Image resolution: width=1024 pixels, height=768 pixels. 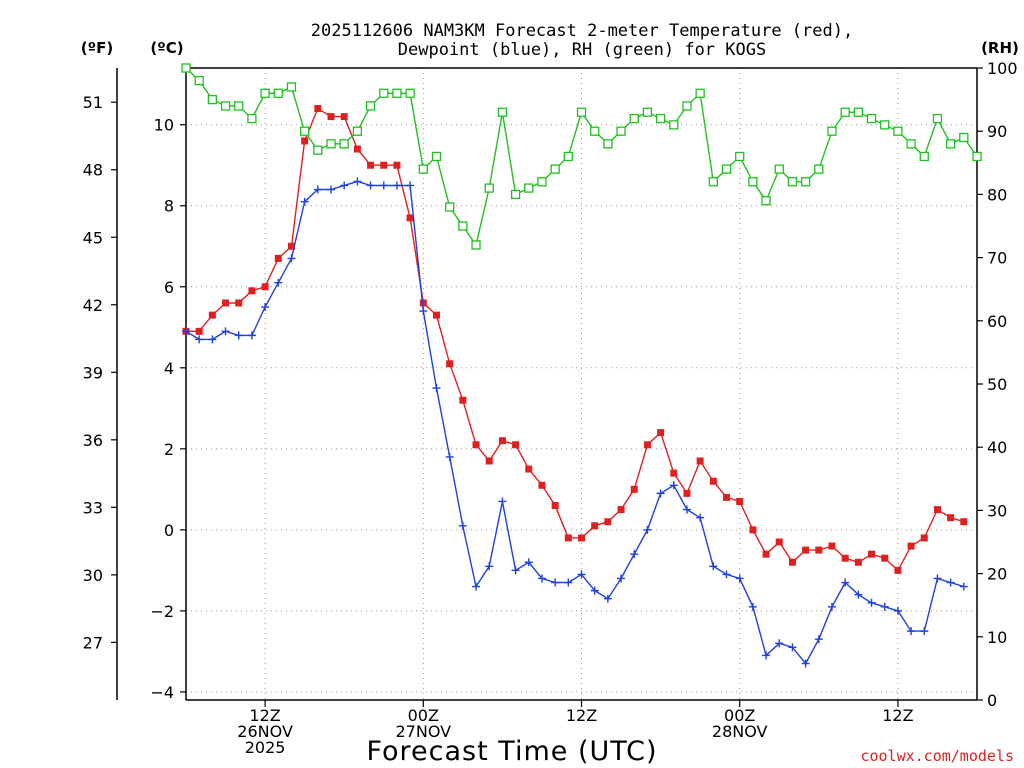 What do you see at coordinates (997, 574) in the screenshot?
I see `rh-tick-label: 20` at bounding box center [997, 574].